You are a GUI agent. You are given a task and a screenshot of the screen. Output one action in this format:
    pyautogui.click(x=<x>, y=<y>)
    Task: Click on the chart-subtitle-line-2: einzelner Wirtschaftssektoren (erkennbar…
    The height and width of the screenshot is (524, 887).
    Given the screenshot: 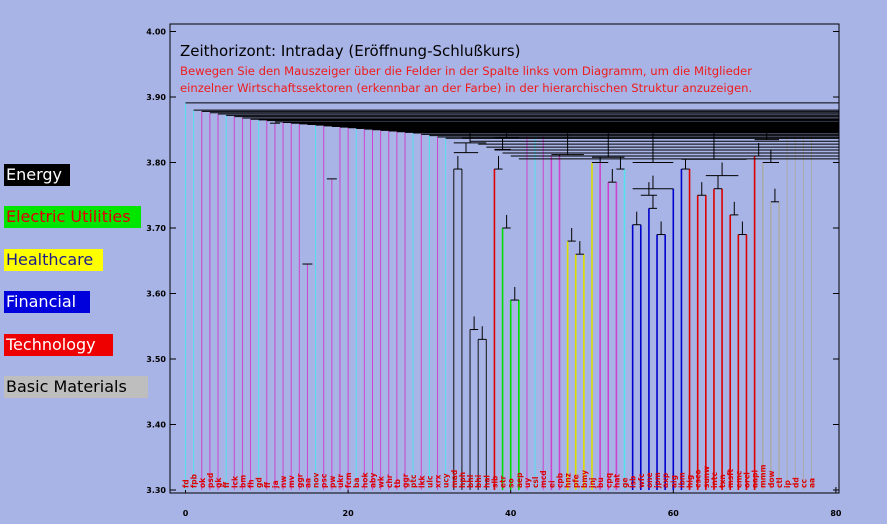 What is the action you would take?
    pyautogui.click(x=466, y=88)
    